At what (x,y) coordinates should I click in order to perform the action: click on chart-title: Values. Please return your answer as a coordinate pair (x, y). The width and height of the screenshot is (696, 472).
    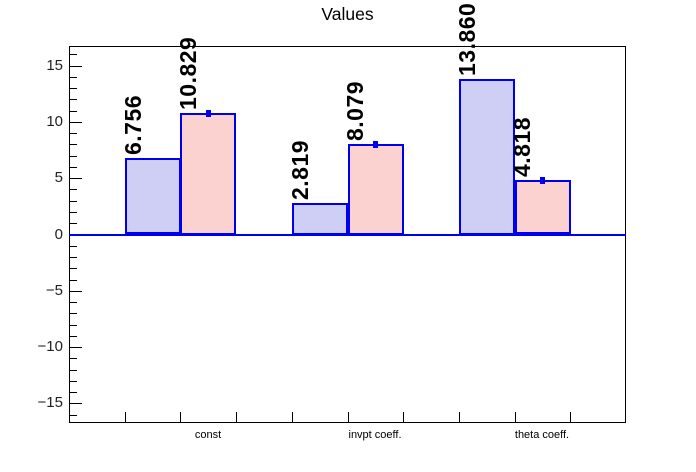
    Looking at the image, I should click on (347, 14).